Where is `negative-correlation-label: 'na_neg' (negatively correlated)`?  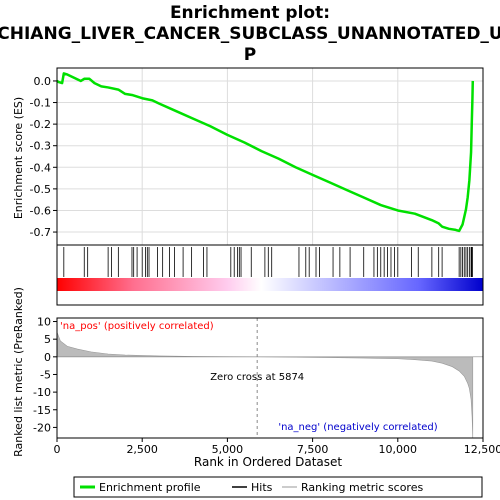
negative-correlation-label: 'na_neg' (negatively correlated) is located at coordinates (357, 427).